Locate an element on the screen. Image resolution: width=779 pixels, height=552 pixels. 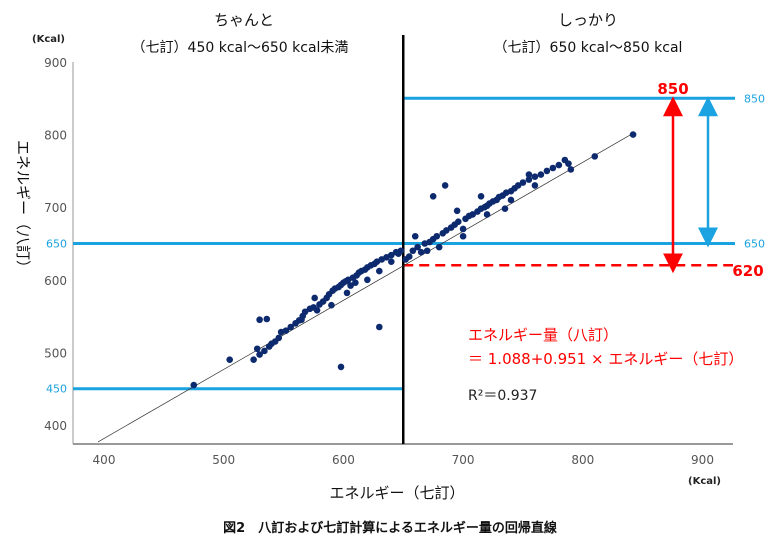
x-tick-label: 700 is located at coordinates (463, 460).